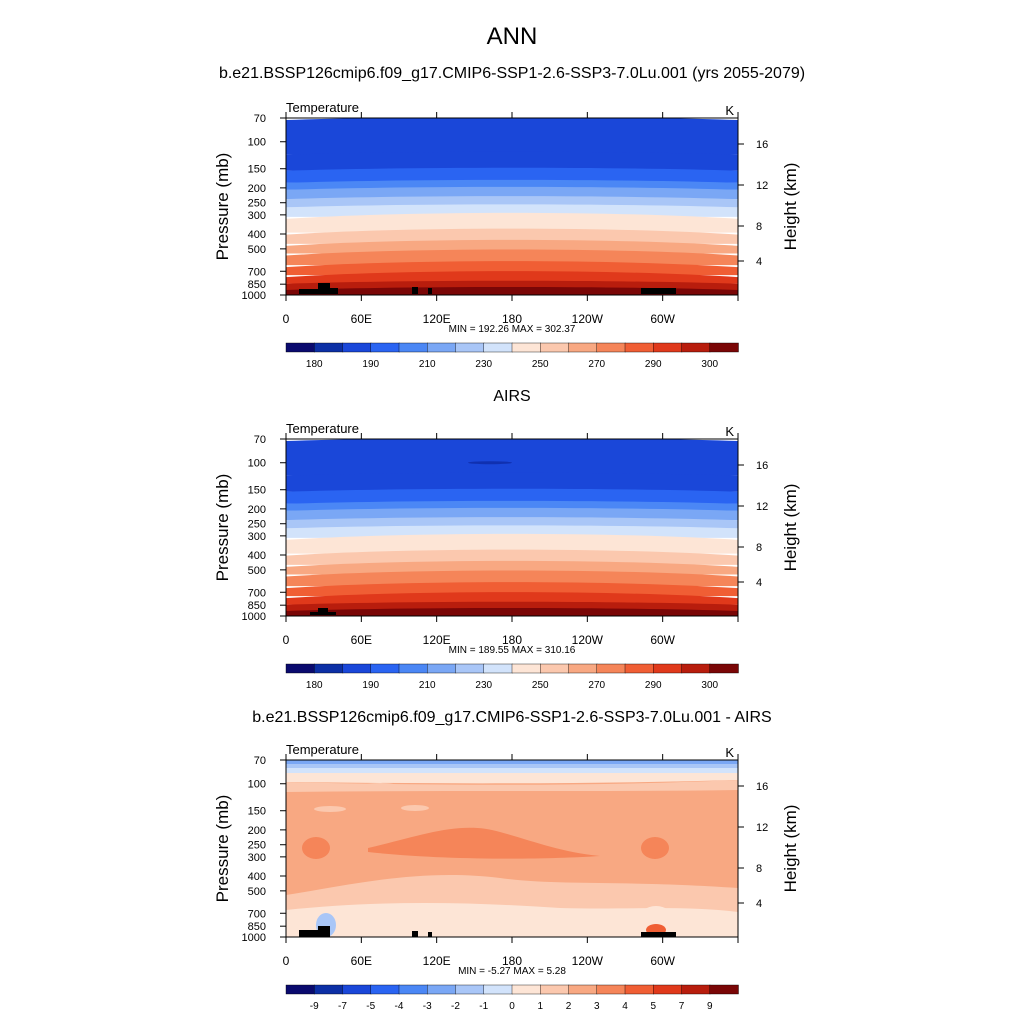 The width and height of the screenshot is (1024, 1024). Describe the element at coordinates (597, 1006) in the screenshot. I see `colorbar-label: 3` at that location.